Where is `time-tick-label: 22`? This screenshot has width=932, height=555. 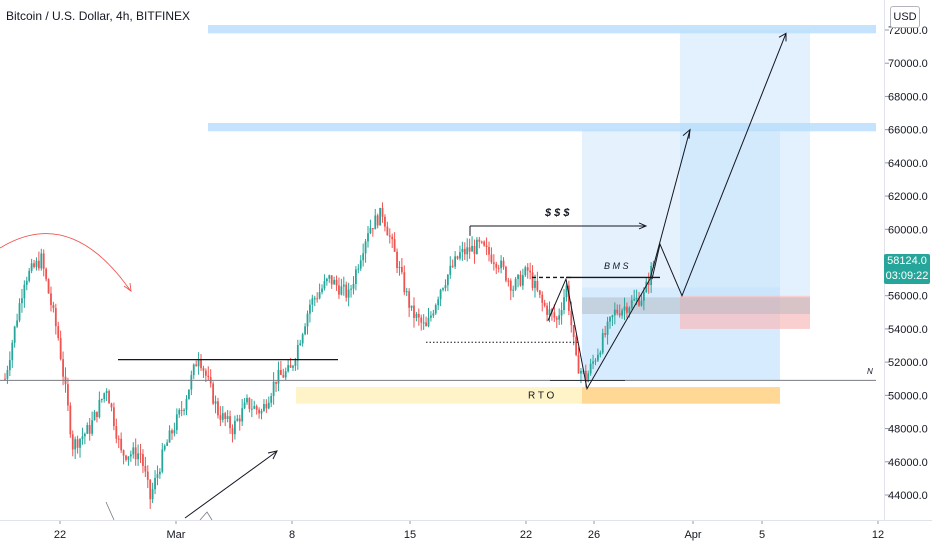
time-tick-label: 22 is located at coordinates (526, 535).